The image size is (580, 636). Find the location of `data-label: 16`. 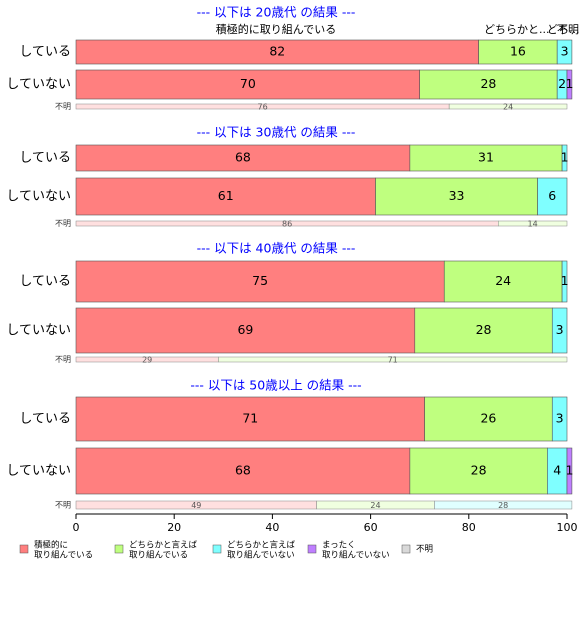

data-label: 16 is located at coordinates (518, 51).